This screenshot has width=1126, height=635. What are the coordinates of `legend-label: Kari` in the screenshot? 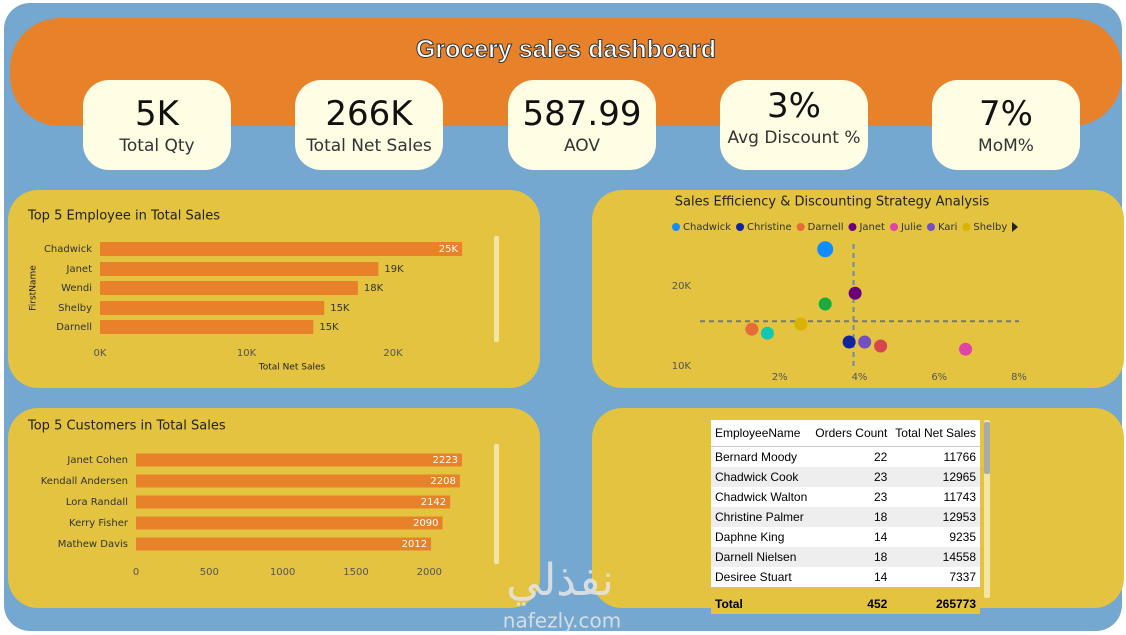 It's located at (947, 227).